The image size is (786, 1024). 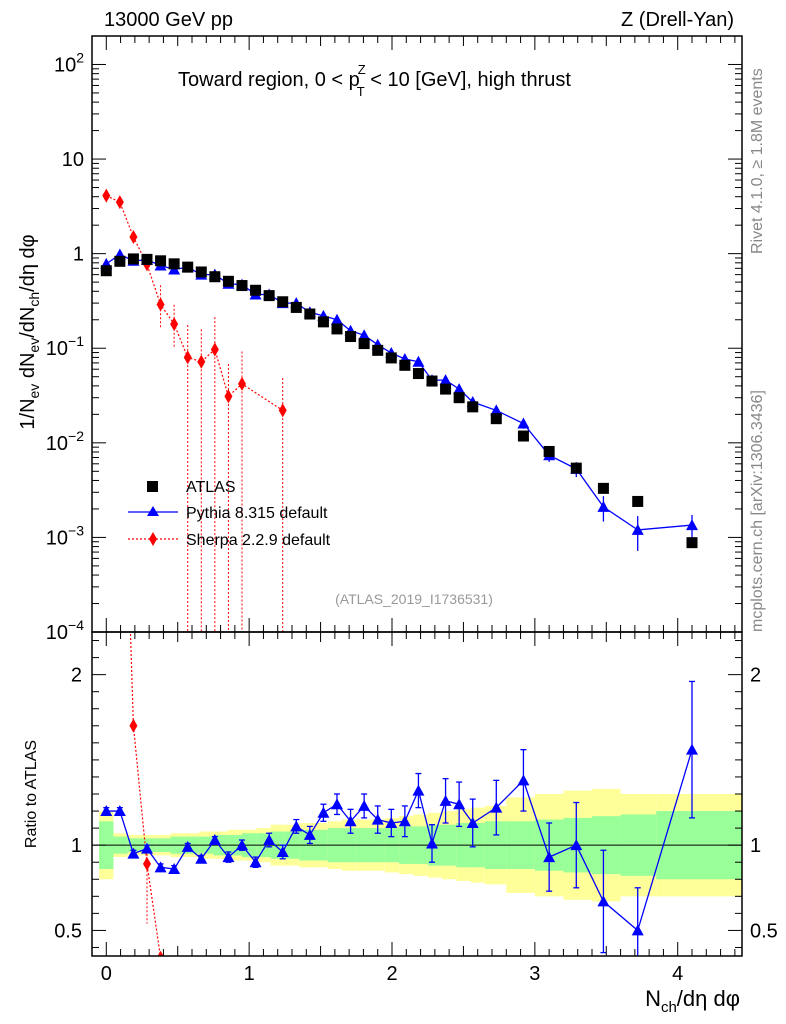 I want to click on rivet-version-label: Rivet 4.1.0, ≥ 1.8M events, so click(x=757, y=161).